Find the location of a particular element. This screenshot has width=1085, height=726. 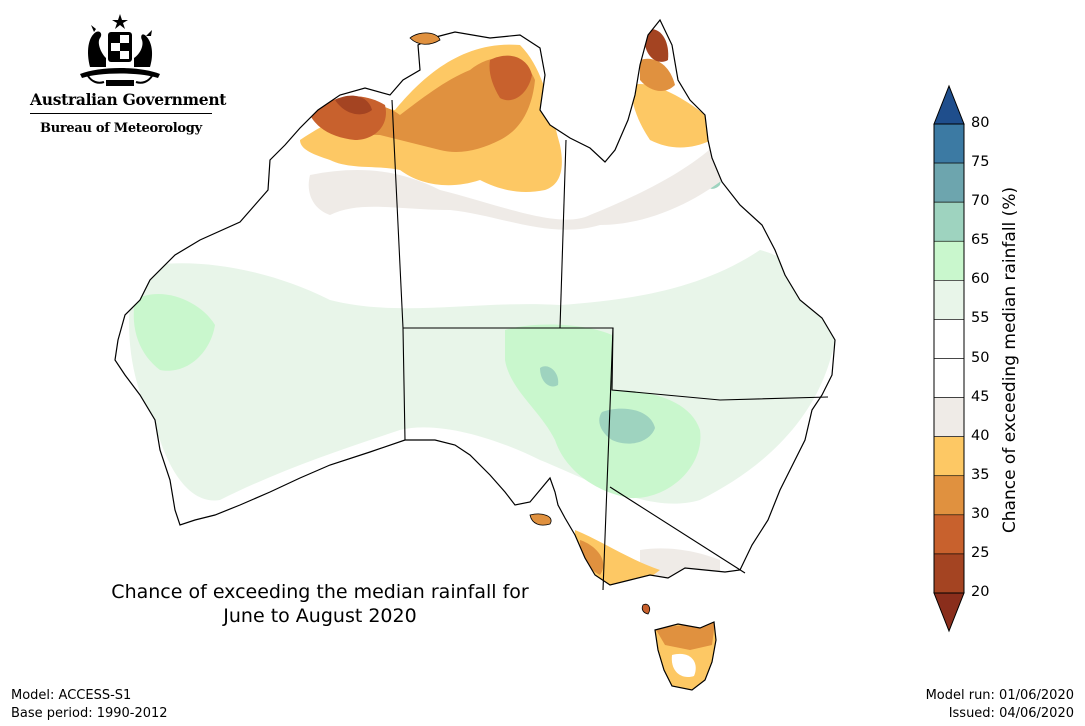

colorbar-tick-label: 35 is located at coordinates (980, 474).